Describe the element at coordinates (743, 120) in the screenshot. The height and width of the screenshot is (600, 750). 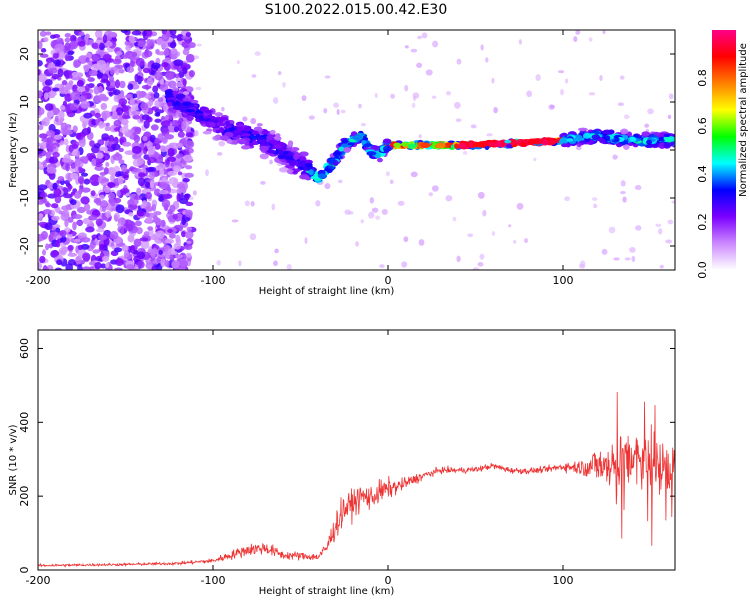
I see `colorbar-label: Normalized spectral amplitude` at that location.